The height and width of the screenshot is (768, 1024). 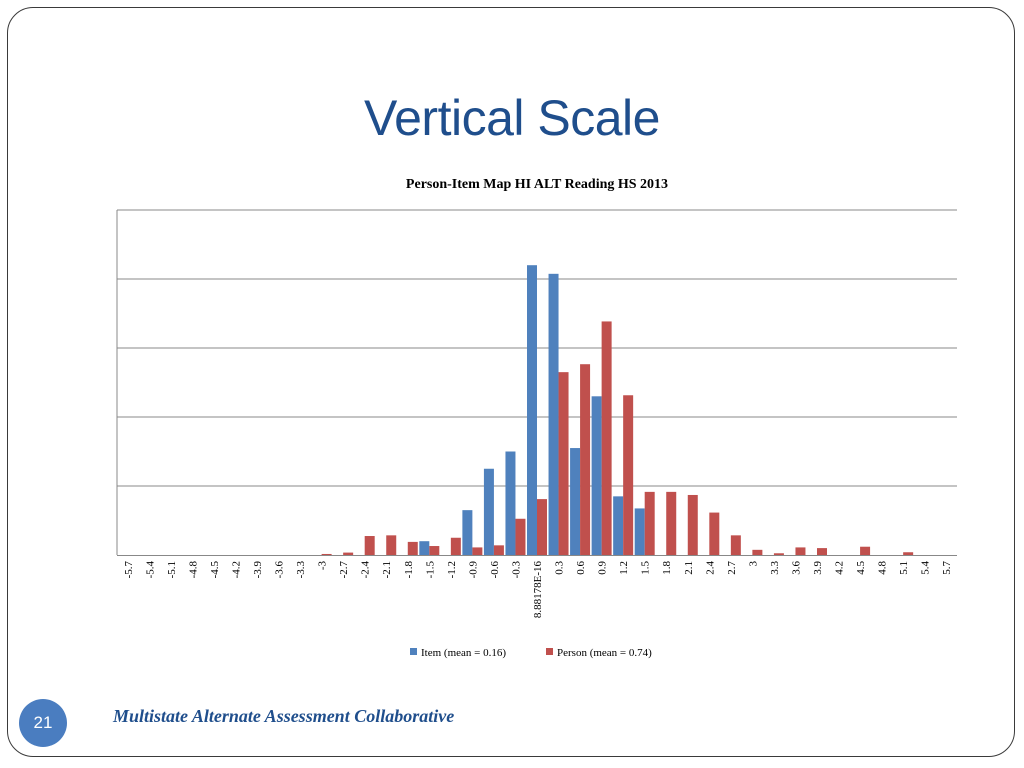 What do you see at coordinates (926, 568) in the screenshot?
I see `x-tick-label: 5.4` at bounding box center [926, 568].